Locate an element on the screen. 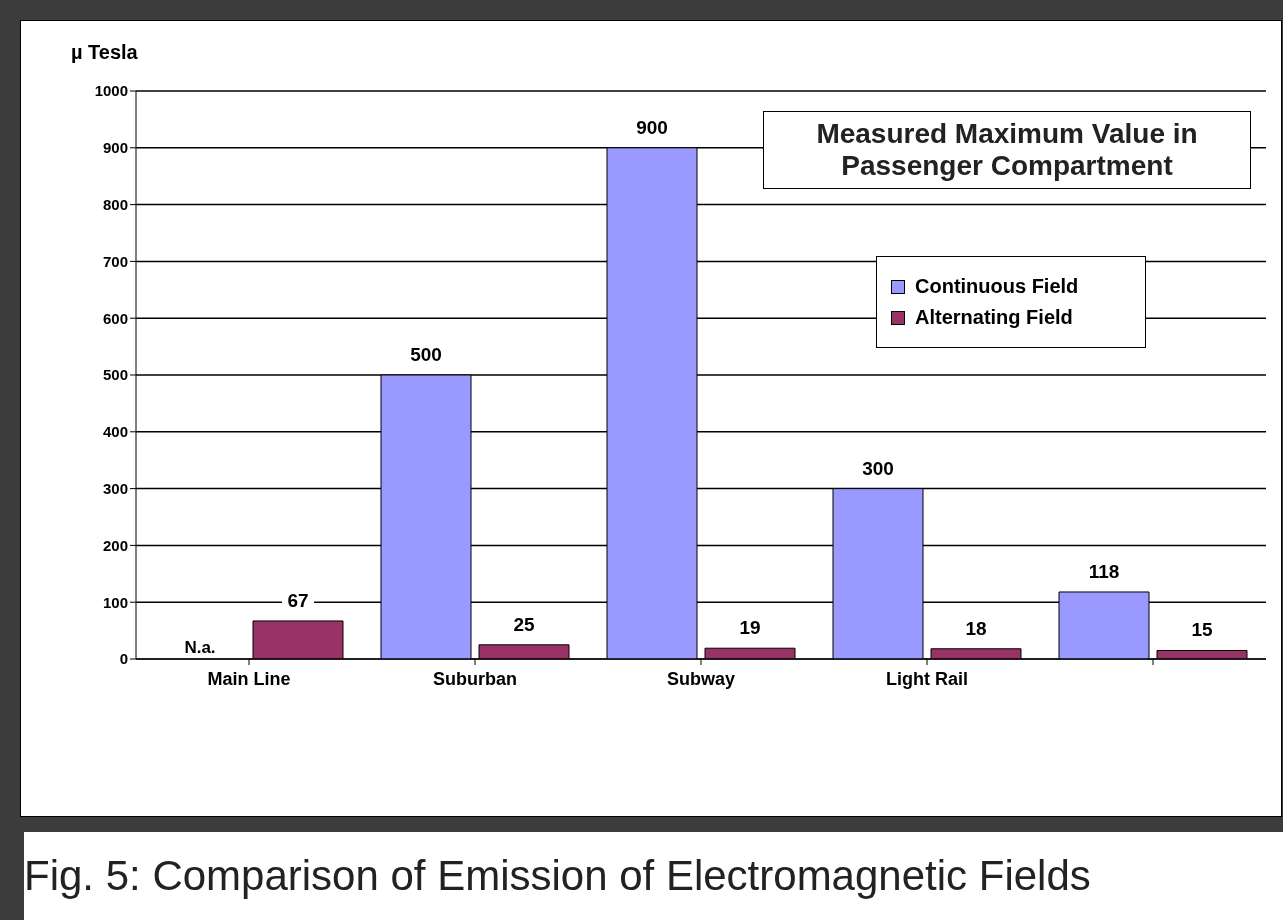 This screenshot has width=1283, height=920. text: N.a. is located at coordinates (200, 647).